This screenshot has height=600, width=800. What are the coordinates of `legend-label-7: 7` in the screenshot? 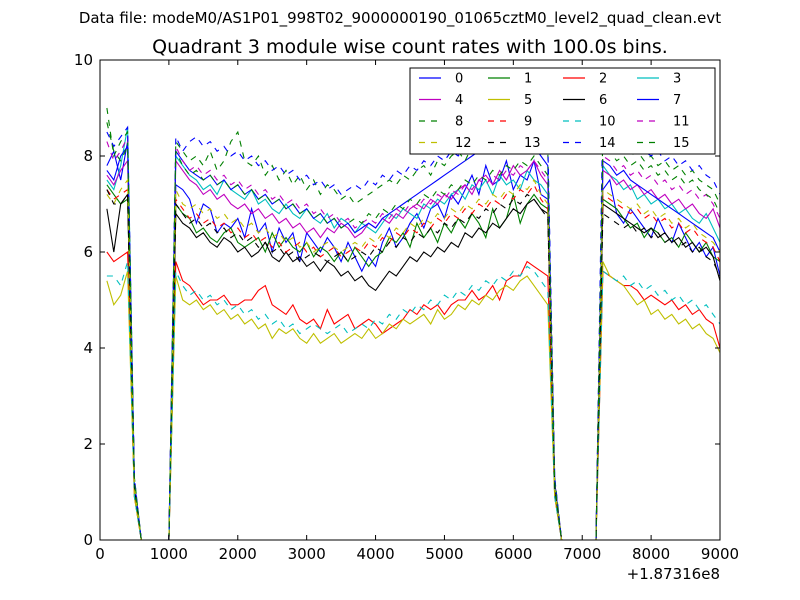 It's located at (677, 100).